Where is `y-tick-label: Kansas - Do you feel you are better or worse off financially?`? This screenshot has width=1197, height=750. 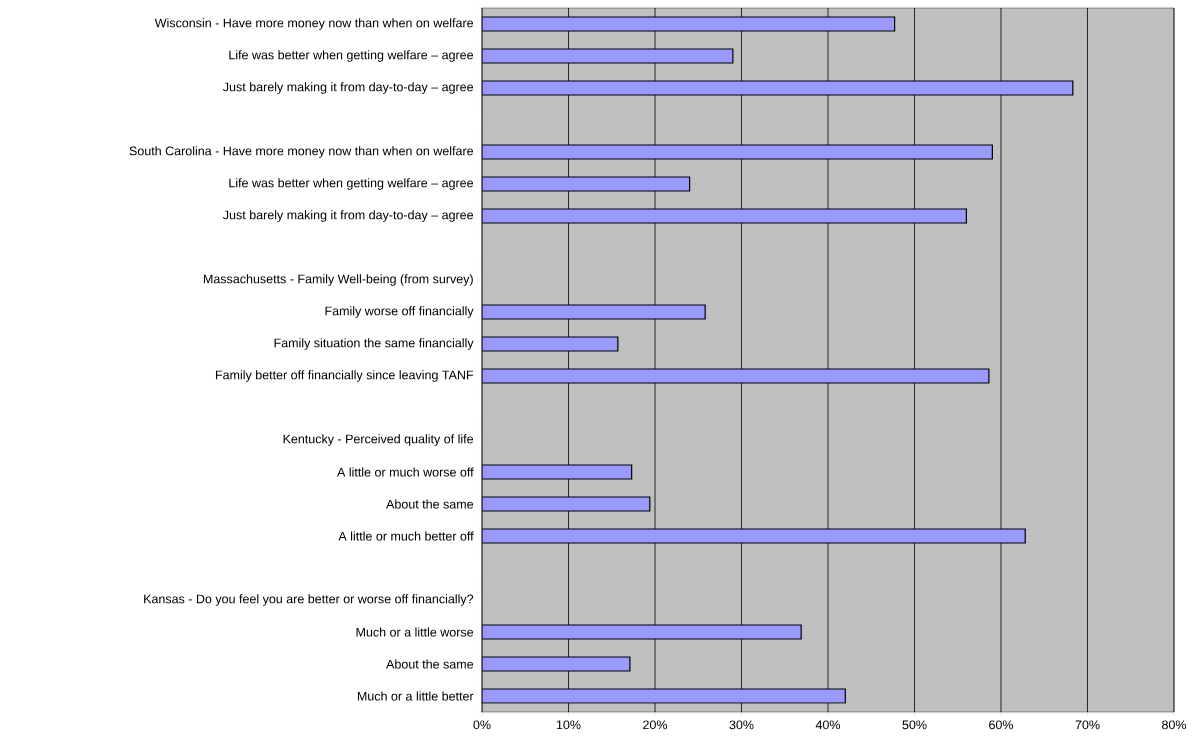
y-tick-label: Kansas - Do you feel you are better or worse off financially? is located at coordinates (309, 600).